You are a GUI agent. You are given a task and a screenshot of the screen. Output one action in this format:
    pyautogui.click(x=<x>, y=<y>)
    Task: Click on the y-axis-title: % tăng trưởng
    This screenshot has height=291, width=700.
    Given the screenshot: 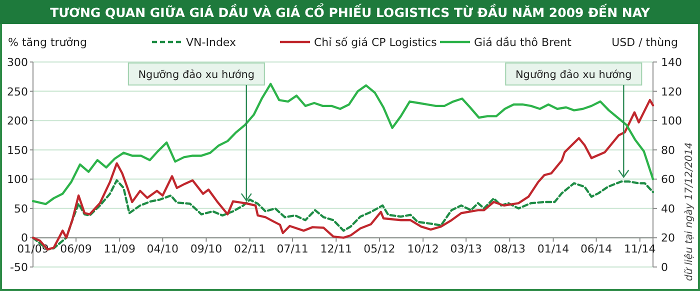 What is the action you would take?
    pyautogui.click(x=47, y=42)
    